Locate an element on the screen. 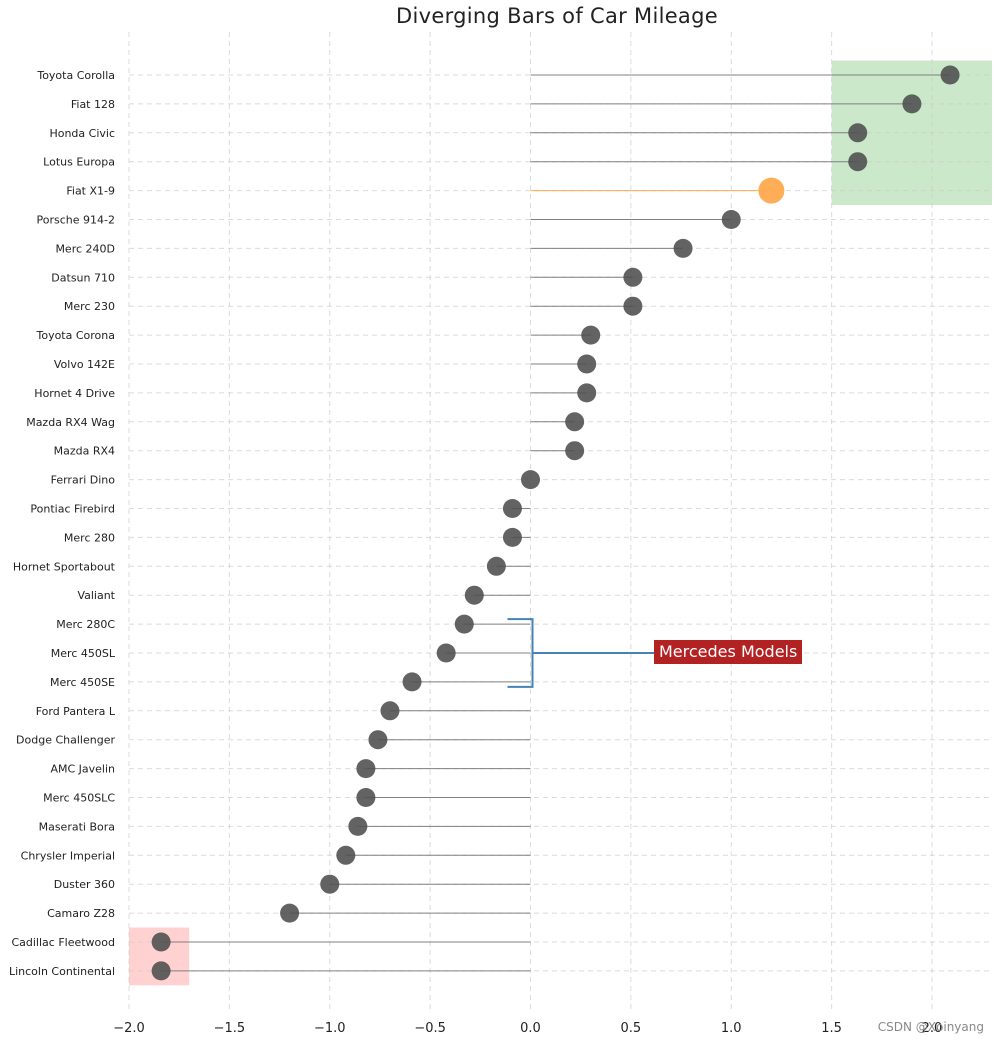 Image resolution: width=999 pixels, height=1045 pixels. dot-Maserati Bora is located at coordinates (358, 826).